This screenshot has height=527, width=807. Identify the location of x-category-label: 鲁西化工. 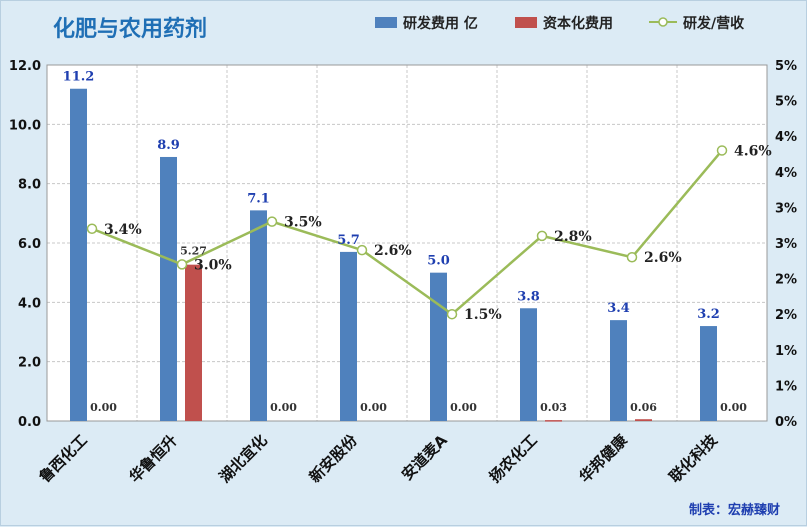
(63, 458).